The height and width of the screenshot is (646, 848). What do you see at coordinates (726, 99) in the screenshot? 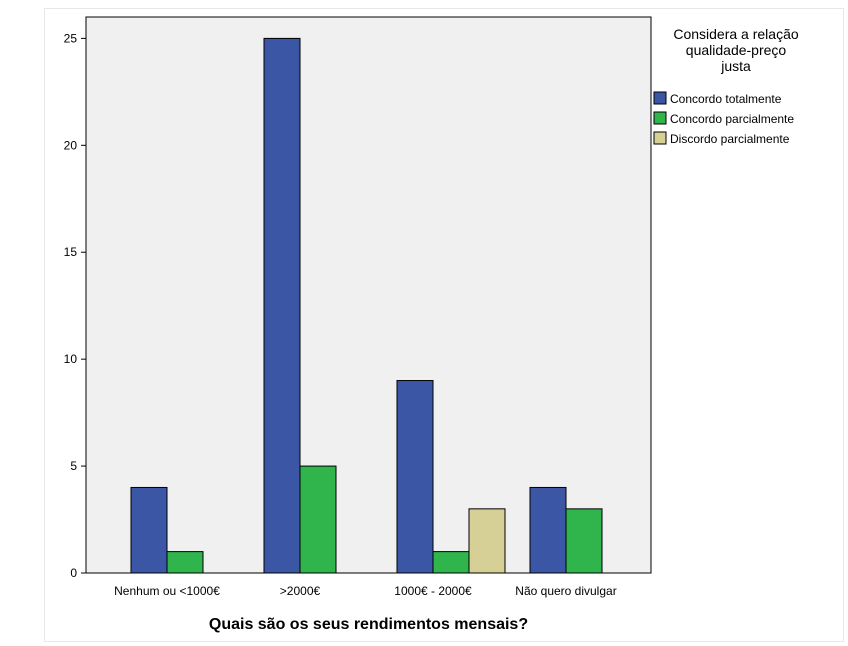
I see `legend-label-1: Concordo totalmente` at bounding box center [726, 99].